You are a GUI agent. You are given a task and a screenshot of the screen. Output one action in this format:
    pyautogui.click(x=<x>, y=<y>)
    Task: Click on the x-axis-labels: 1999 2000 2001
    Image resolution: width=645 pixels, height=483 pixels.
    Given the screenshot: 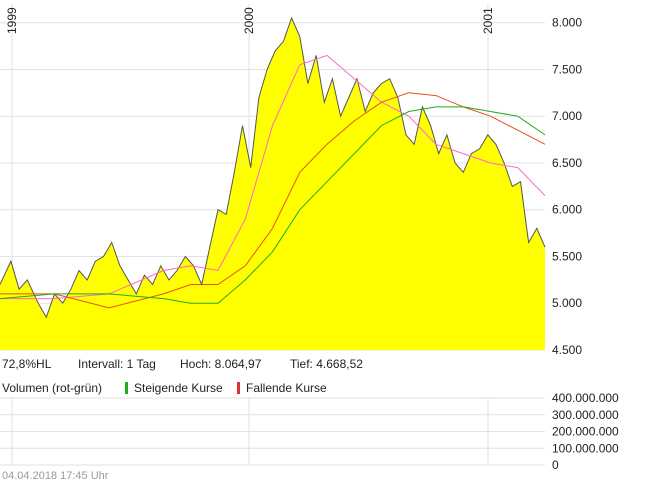 What is the action you would take?
    pyautogui.click(x=250, y=20)
    